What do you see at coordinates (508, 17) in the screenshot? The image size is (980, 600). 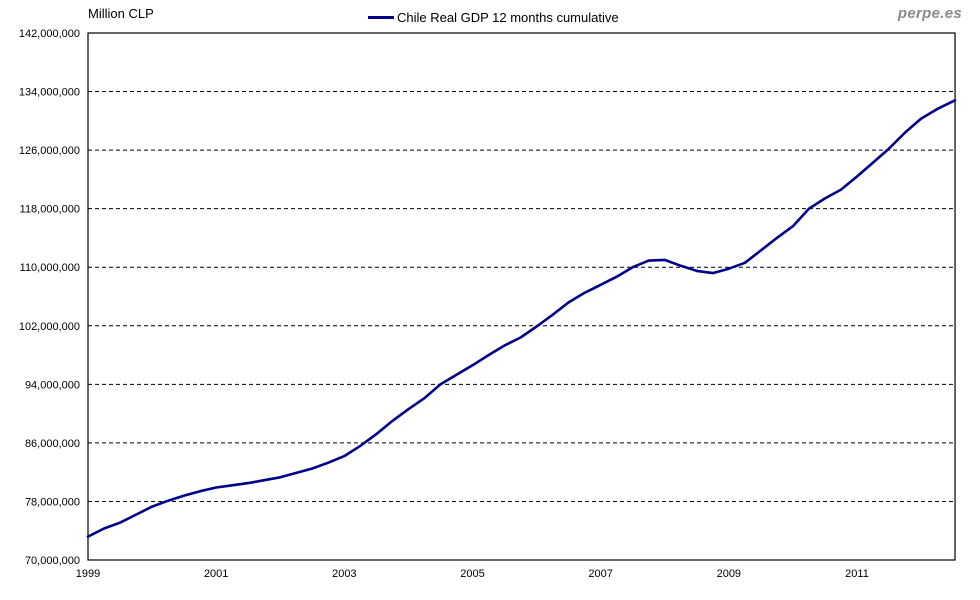 I see `legend-series-label: Chile Real GDP 12 months cumulative` at bounding box center [508, 17].